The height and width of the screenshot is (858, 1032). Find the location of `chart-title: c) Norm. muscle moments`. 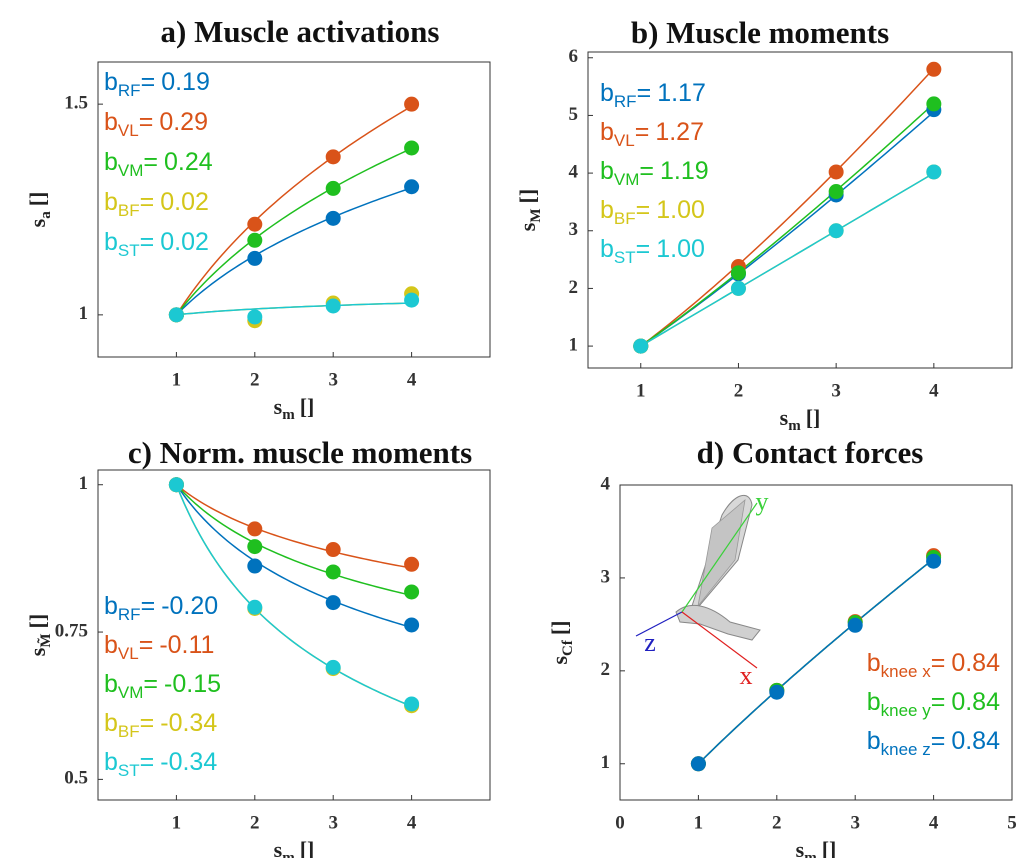

chart-title: c) Norm. muscle moments is located at coordinates (300, 452).